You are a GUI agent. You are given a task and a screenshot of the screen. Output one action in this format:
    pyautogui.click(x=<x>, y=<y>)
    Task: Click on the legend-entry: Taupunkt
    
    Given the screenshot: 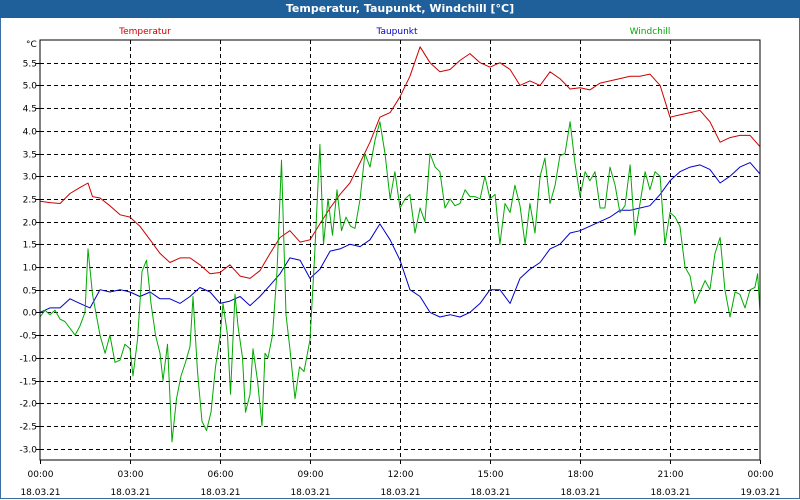 What is the action you would take?
    pyautogui.click(x=396, y=32)
    